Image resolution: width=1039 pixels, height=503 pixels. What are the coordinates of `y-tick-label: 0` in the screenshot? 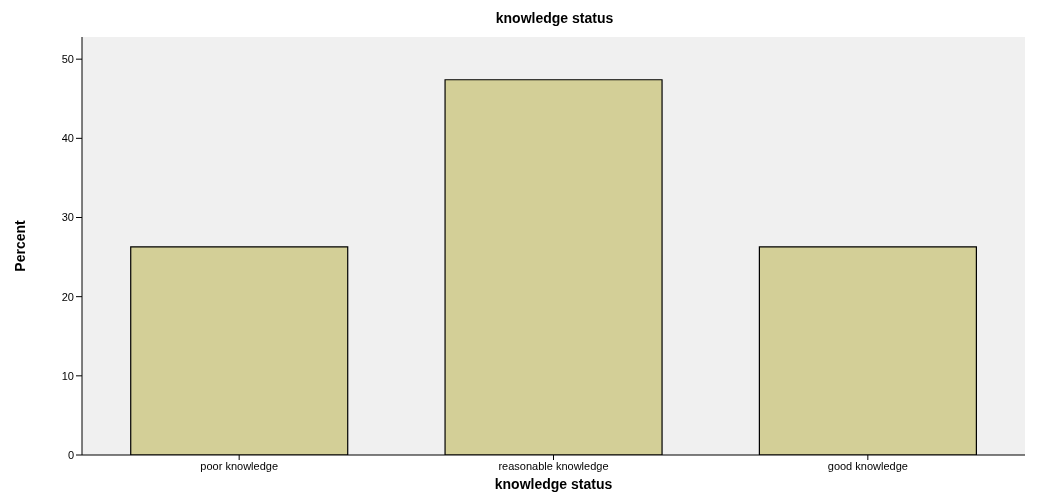 It's located at (70, 454).